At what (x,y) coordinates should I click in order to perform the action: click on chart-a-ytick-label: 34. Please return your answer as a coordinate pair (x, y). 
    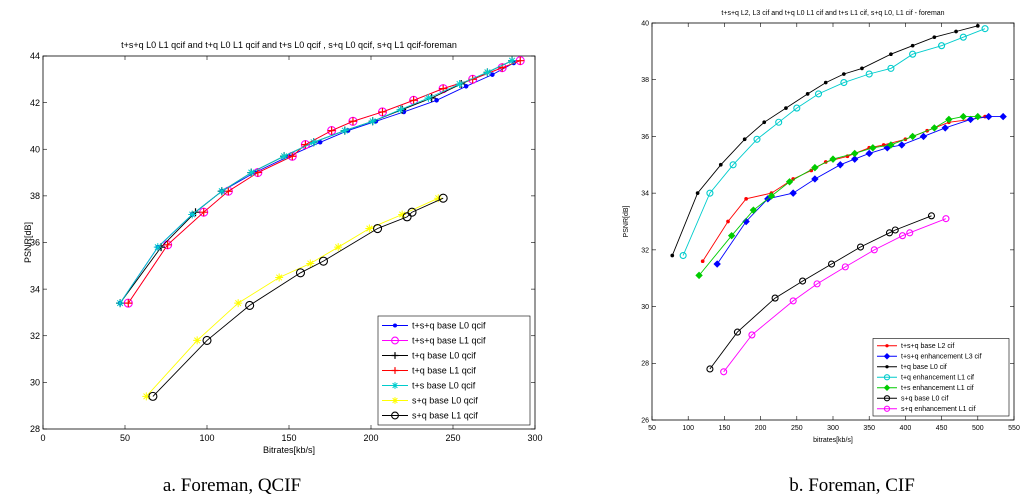
    Looking at the image, I should click on (35, 289).